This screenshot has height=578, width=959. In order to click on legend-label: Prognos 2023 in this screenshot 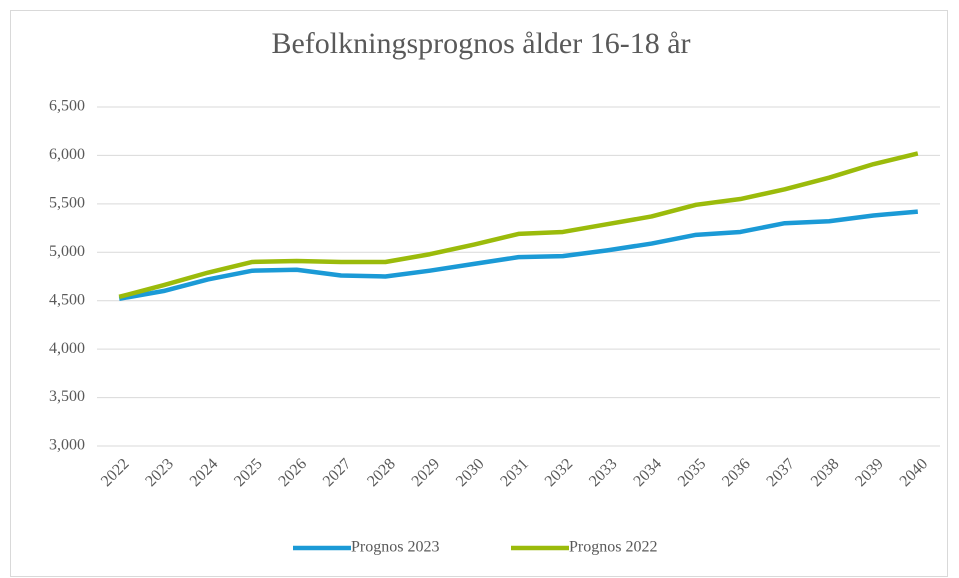, I will do `click(395, 547)`.